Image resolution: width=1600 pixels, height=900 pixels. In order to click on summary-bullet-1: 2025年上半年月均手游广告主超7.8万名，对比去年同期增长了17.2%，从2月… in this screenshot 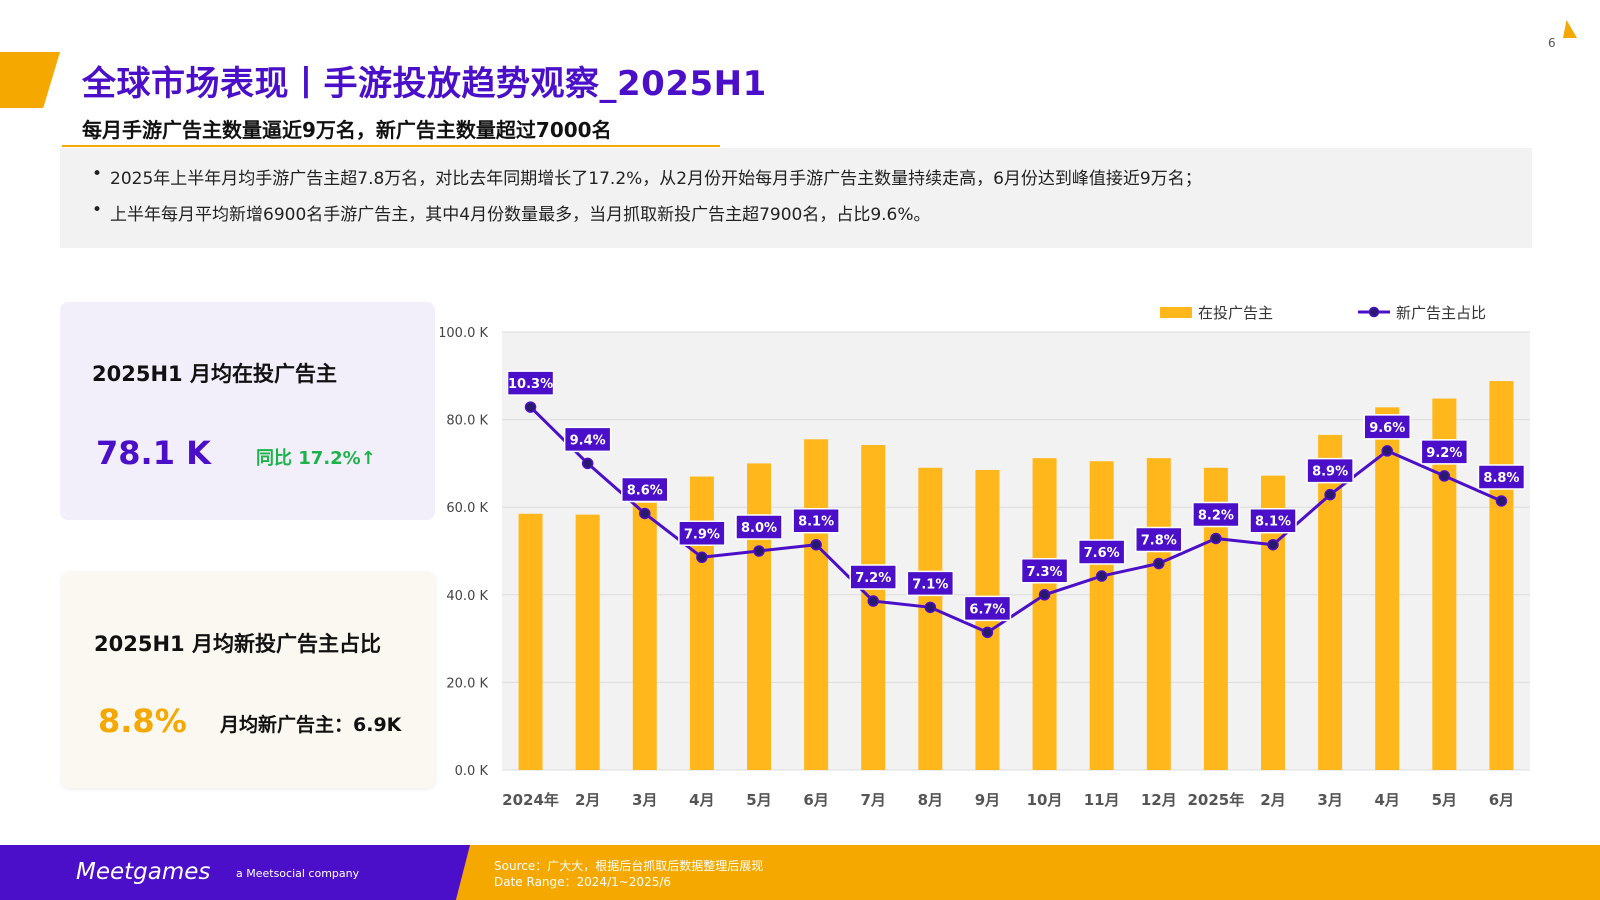, I will do `click(647, 176)`.